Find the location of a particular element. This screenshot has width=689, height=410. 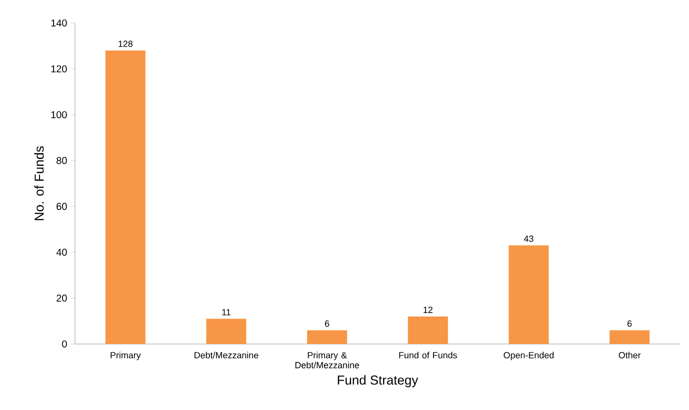

y-tick-label: 80 is located at coordinates (61, 160).